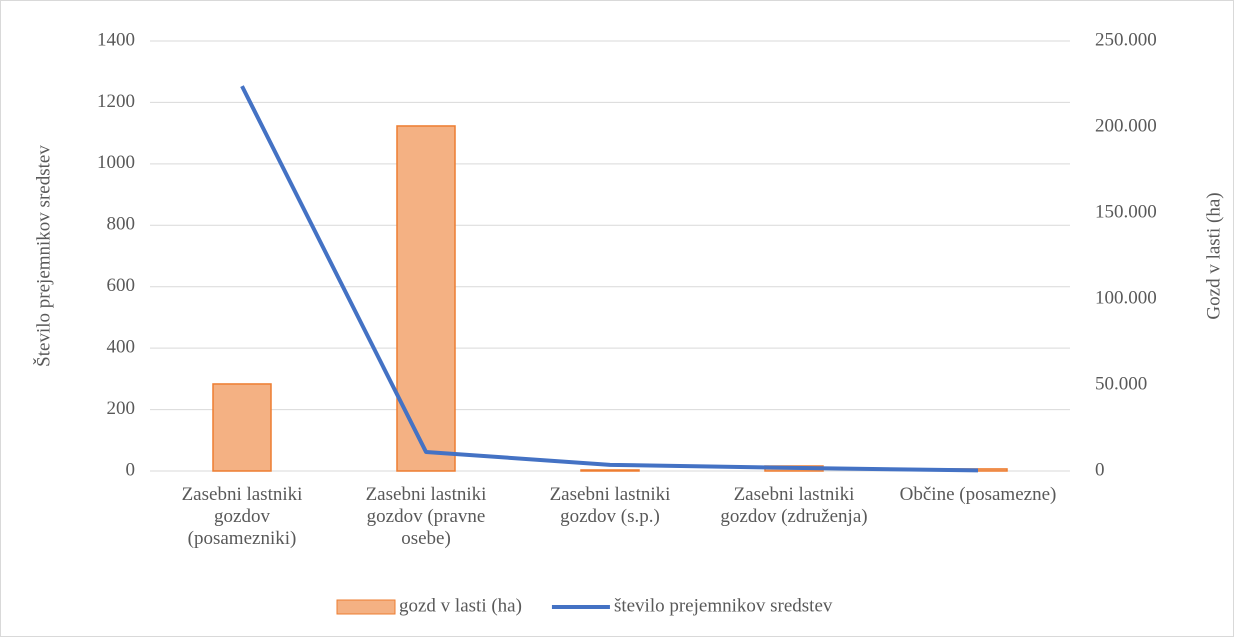  I want to click on y-tick-label: 600, so click(121, 285).